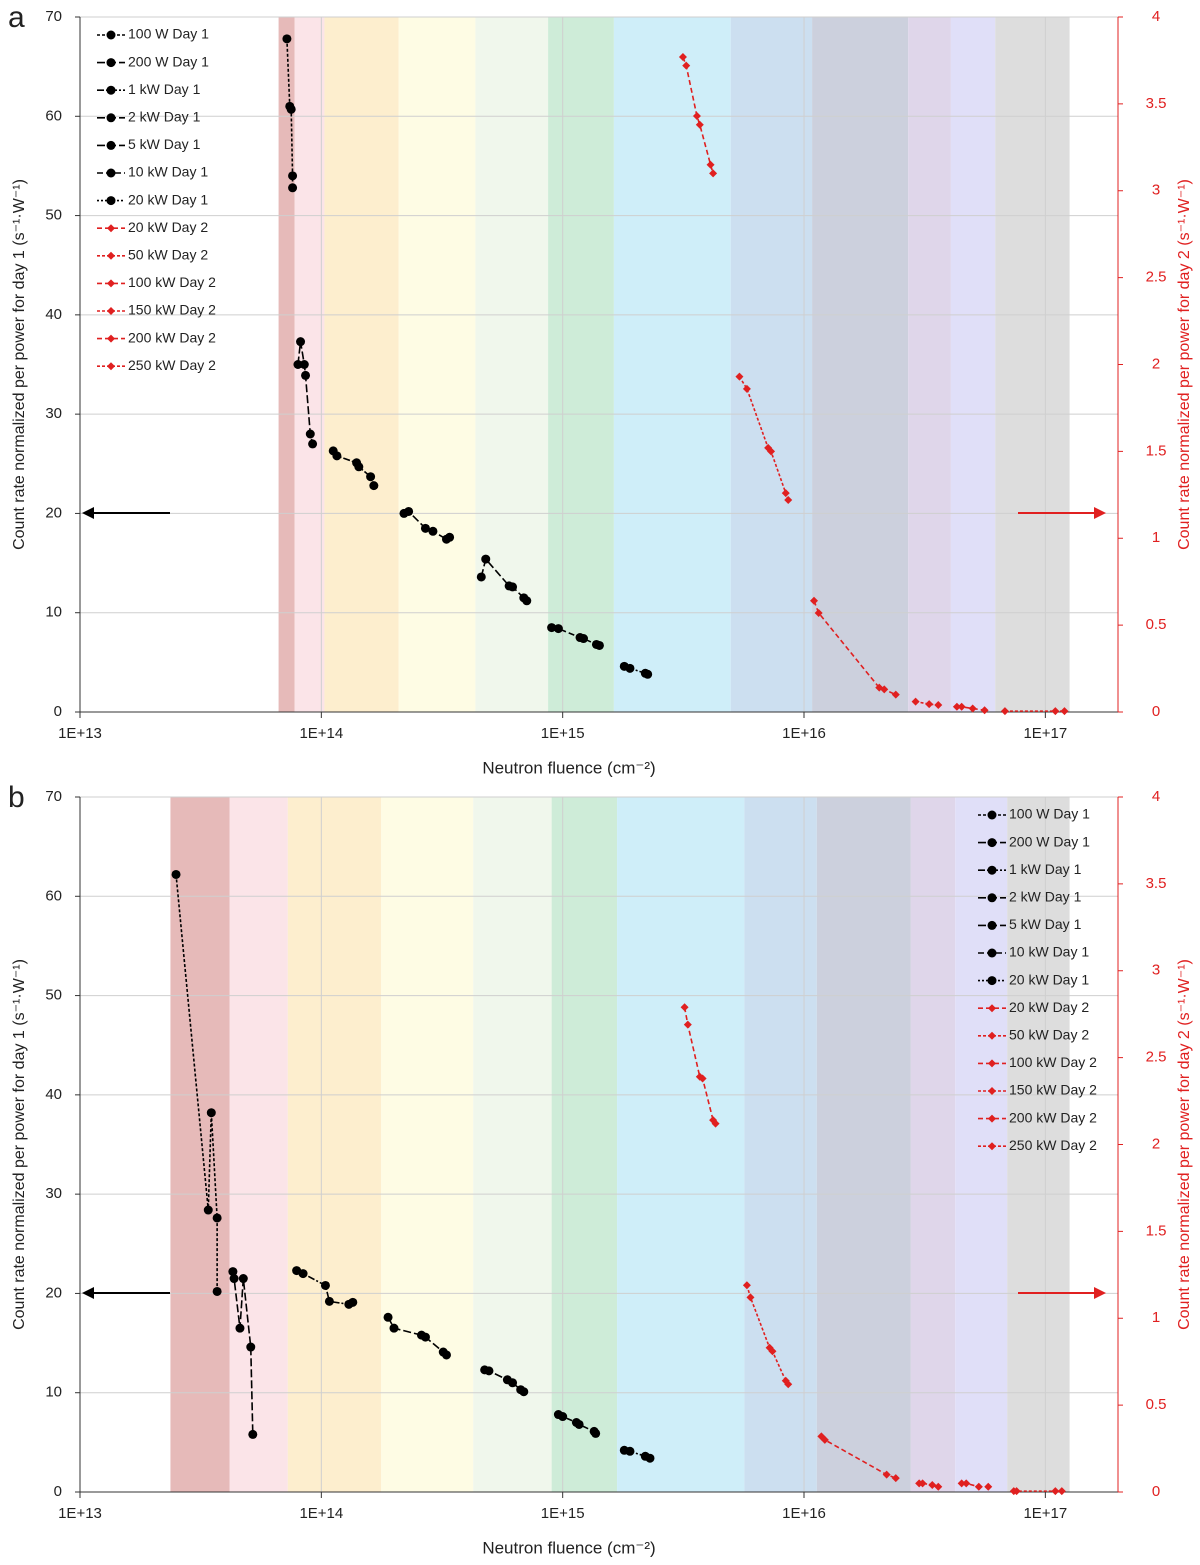 Image resolution: width=1200 pixels, height=1565 pixels. I want to click on y2-tick-label: 3.5, so click(1156, 103).